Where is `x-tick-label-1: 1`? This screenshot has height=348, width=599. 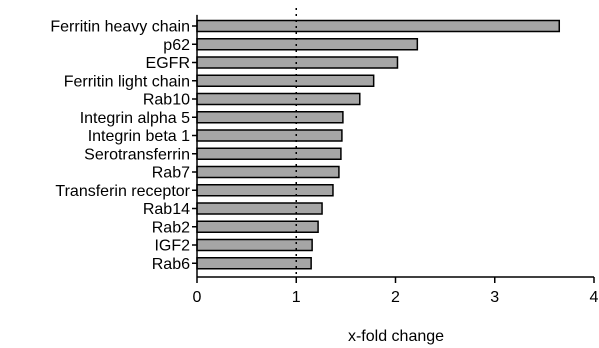
x-tick-label-1: 1 is located at coordinates (296, 297).